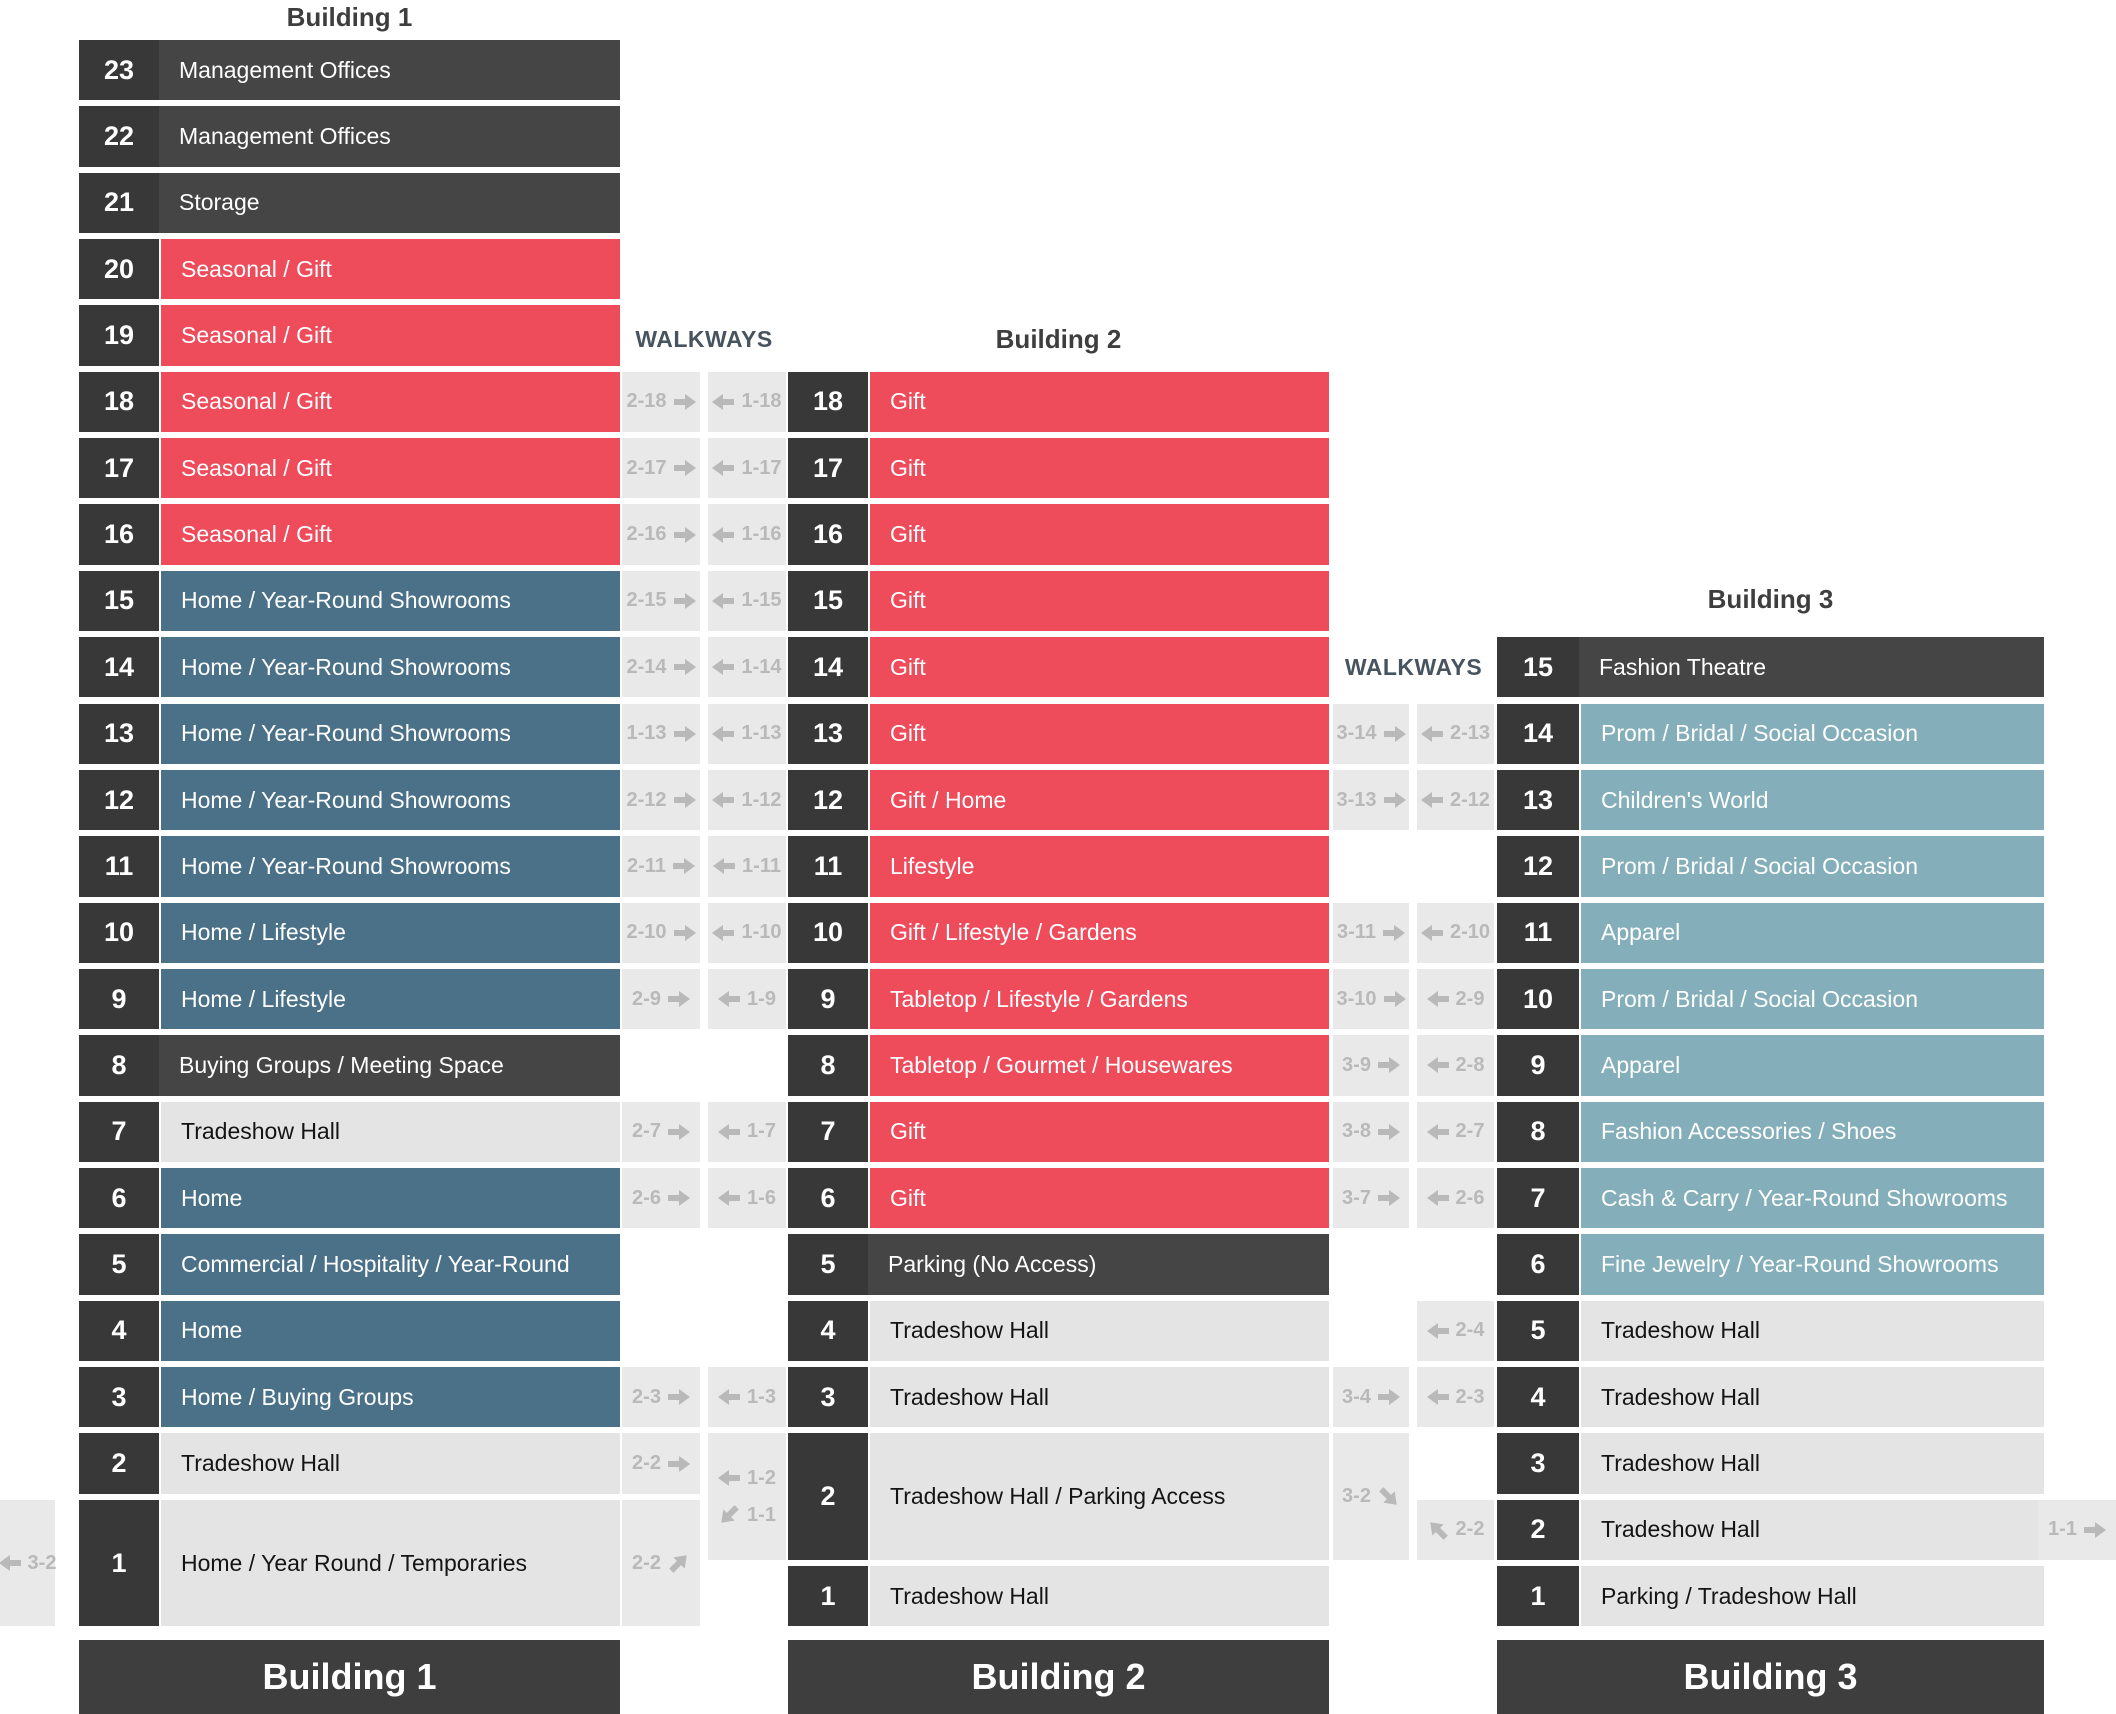  What do you see at coordinates (661, 999) in the screenshot?
I see `walkway-line: 2-9` at bounding box center [661, 999].